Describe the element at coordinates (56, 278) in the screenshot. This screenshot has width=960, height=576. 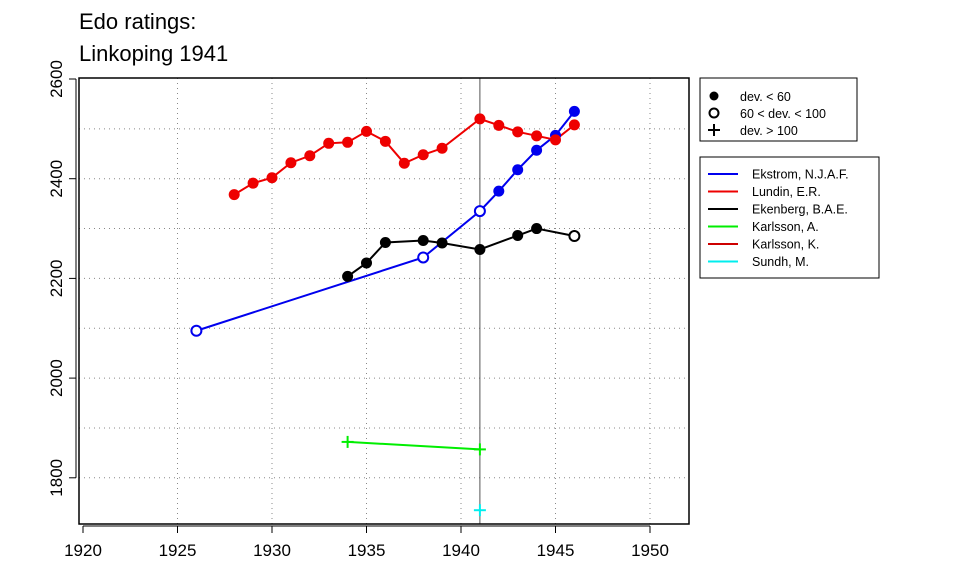
I see `y-tick-label-2200: 2200` at that location.